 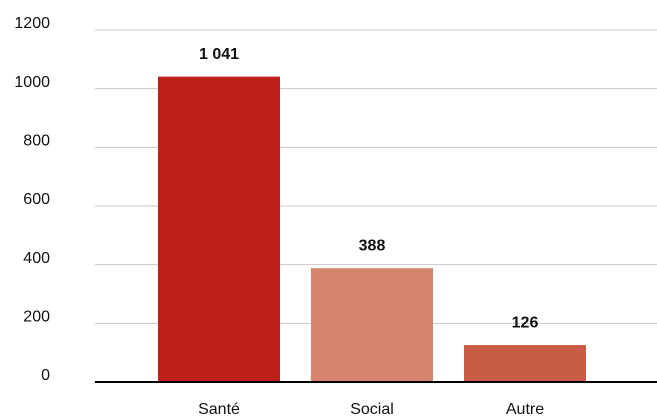 I want to click on x-tick-label: Autre, so click(x=525, y=409).